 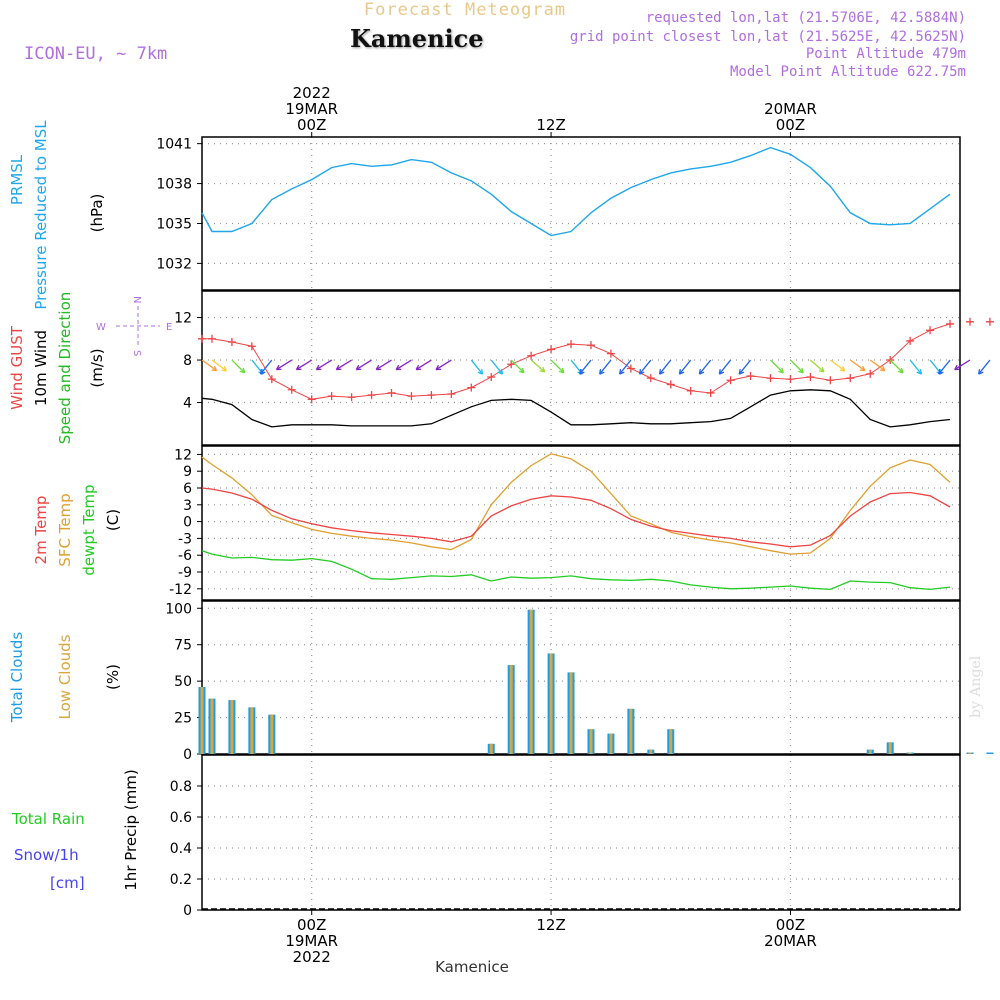 I want to click on temperature-ytick-label: 0, so click(x=187, y=523).